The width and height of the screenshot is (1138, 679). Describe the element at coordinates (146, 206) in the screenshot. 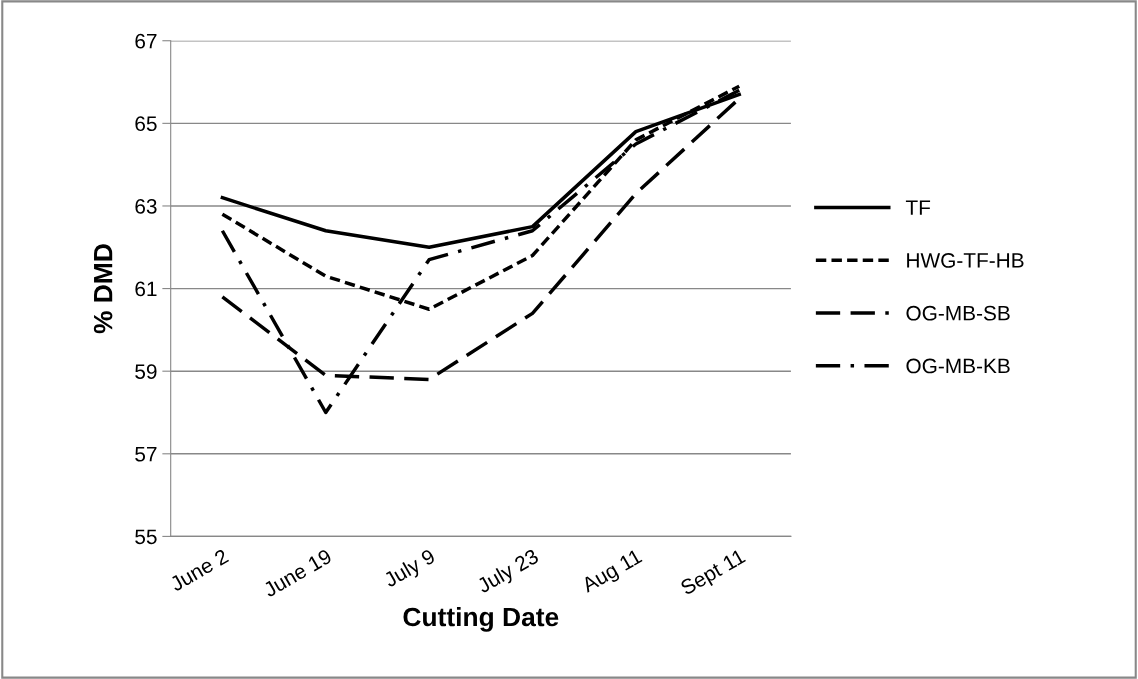

I see `y-tick-label: 63` at that location.